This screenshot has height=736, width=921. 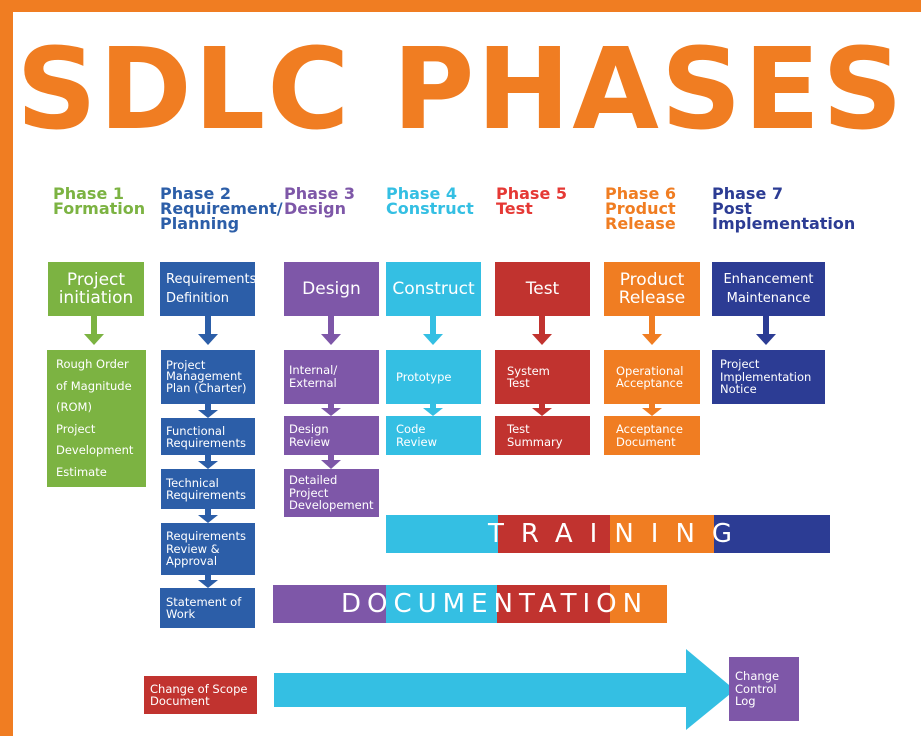 I want to click on arrow-col2a, so click(x=208, y=330).